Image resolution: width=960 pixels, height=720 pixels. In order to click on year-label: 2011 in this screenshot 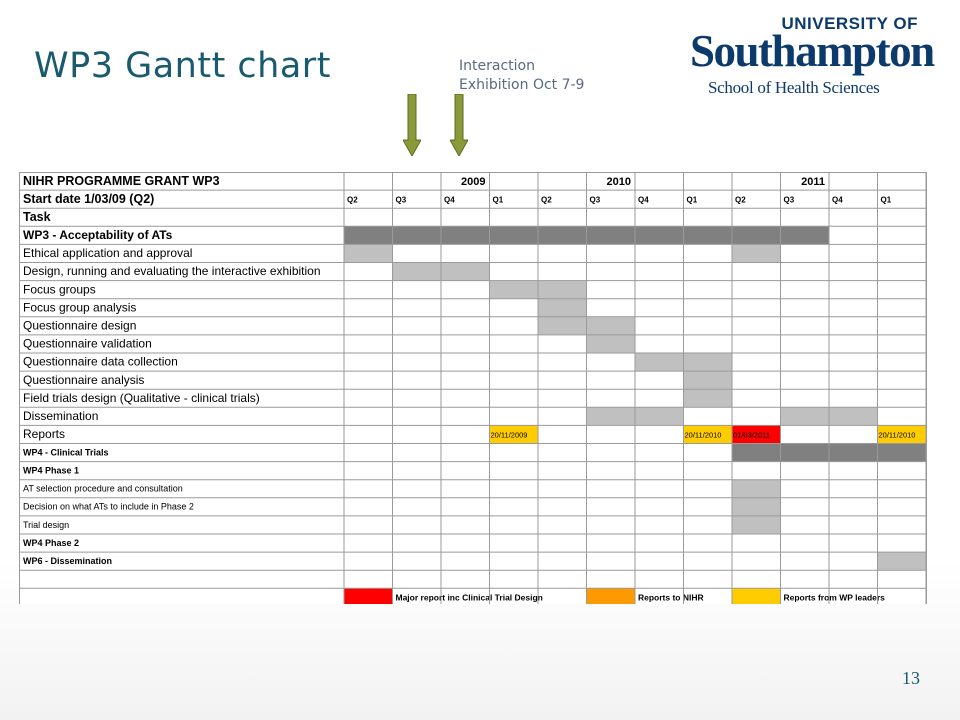, I will do `click(813, 182)`.